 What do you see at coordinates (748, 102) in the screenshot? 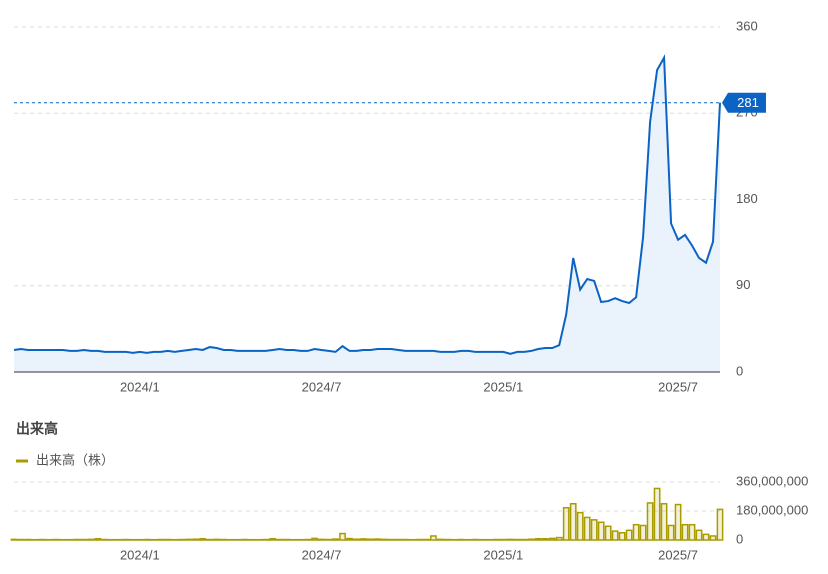
I see `last-price-label: 281` at bounding box center [748, 102].